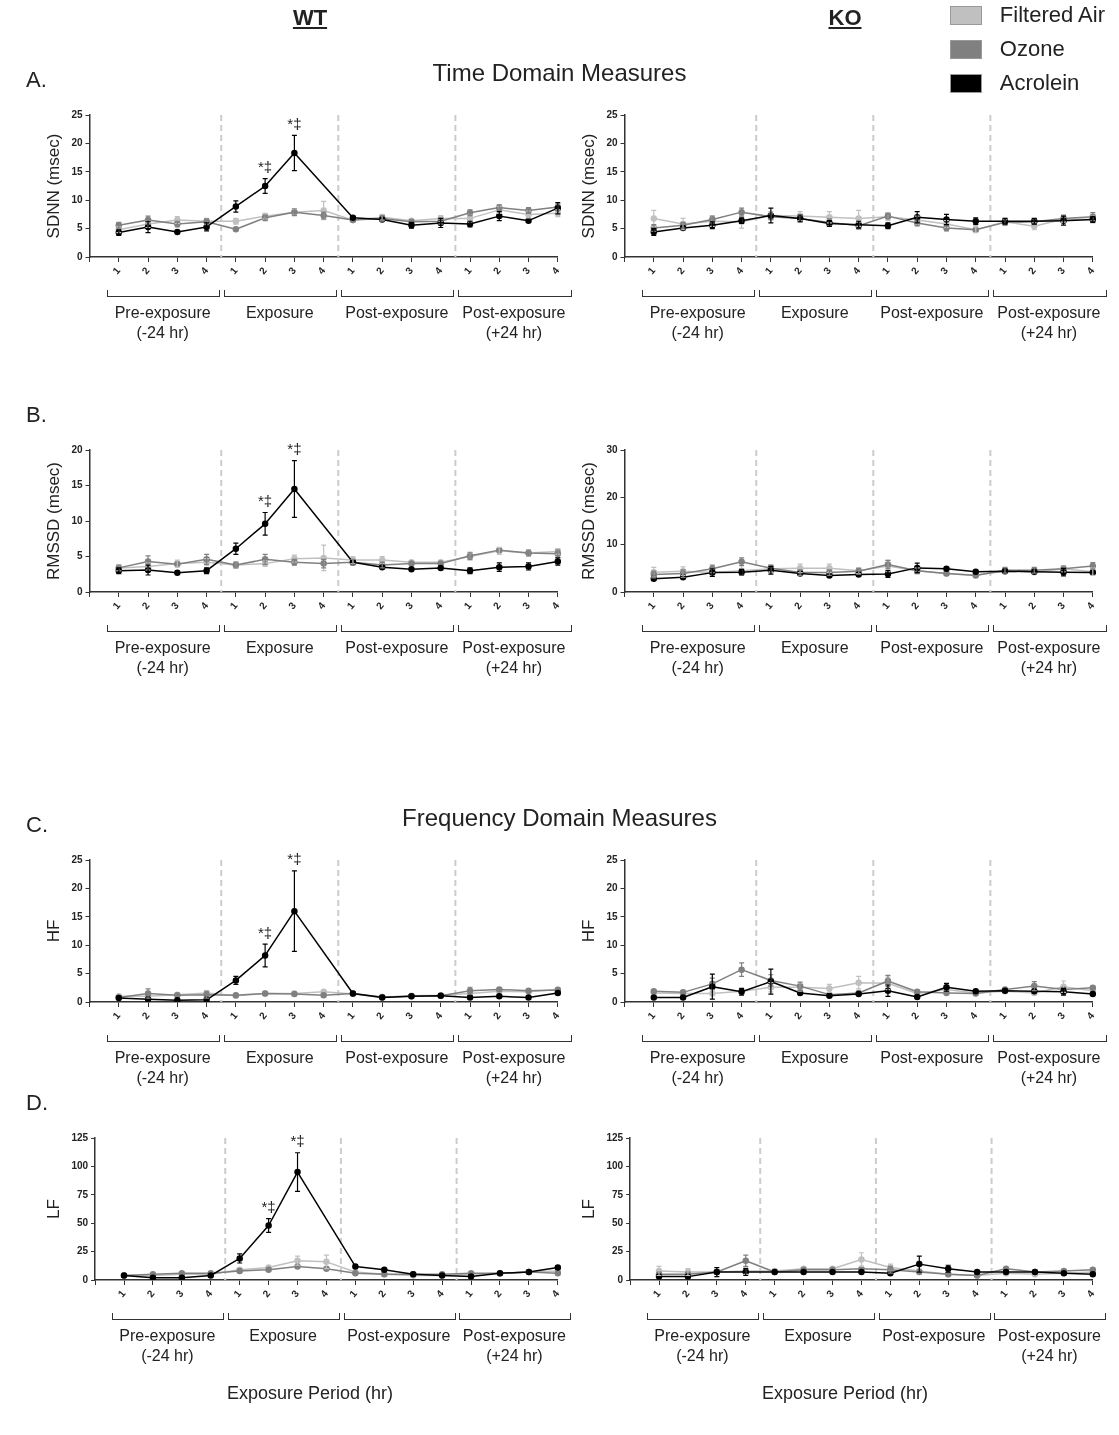 This screenshot has width=1119, height=1435. Describe the element at coordinates (617, 1194) in the screenshot. I see `y-tick-label: 75` at that location.